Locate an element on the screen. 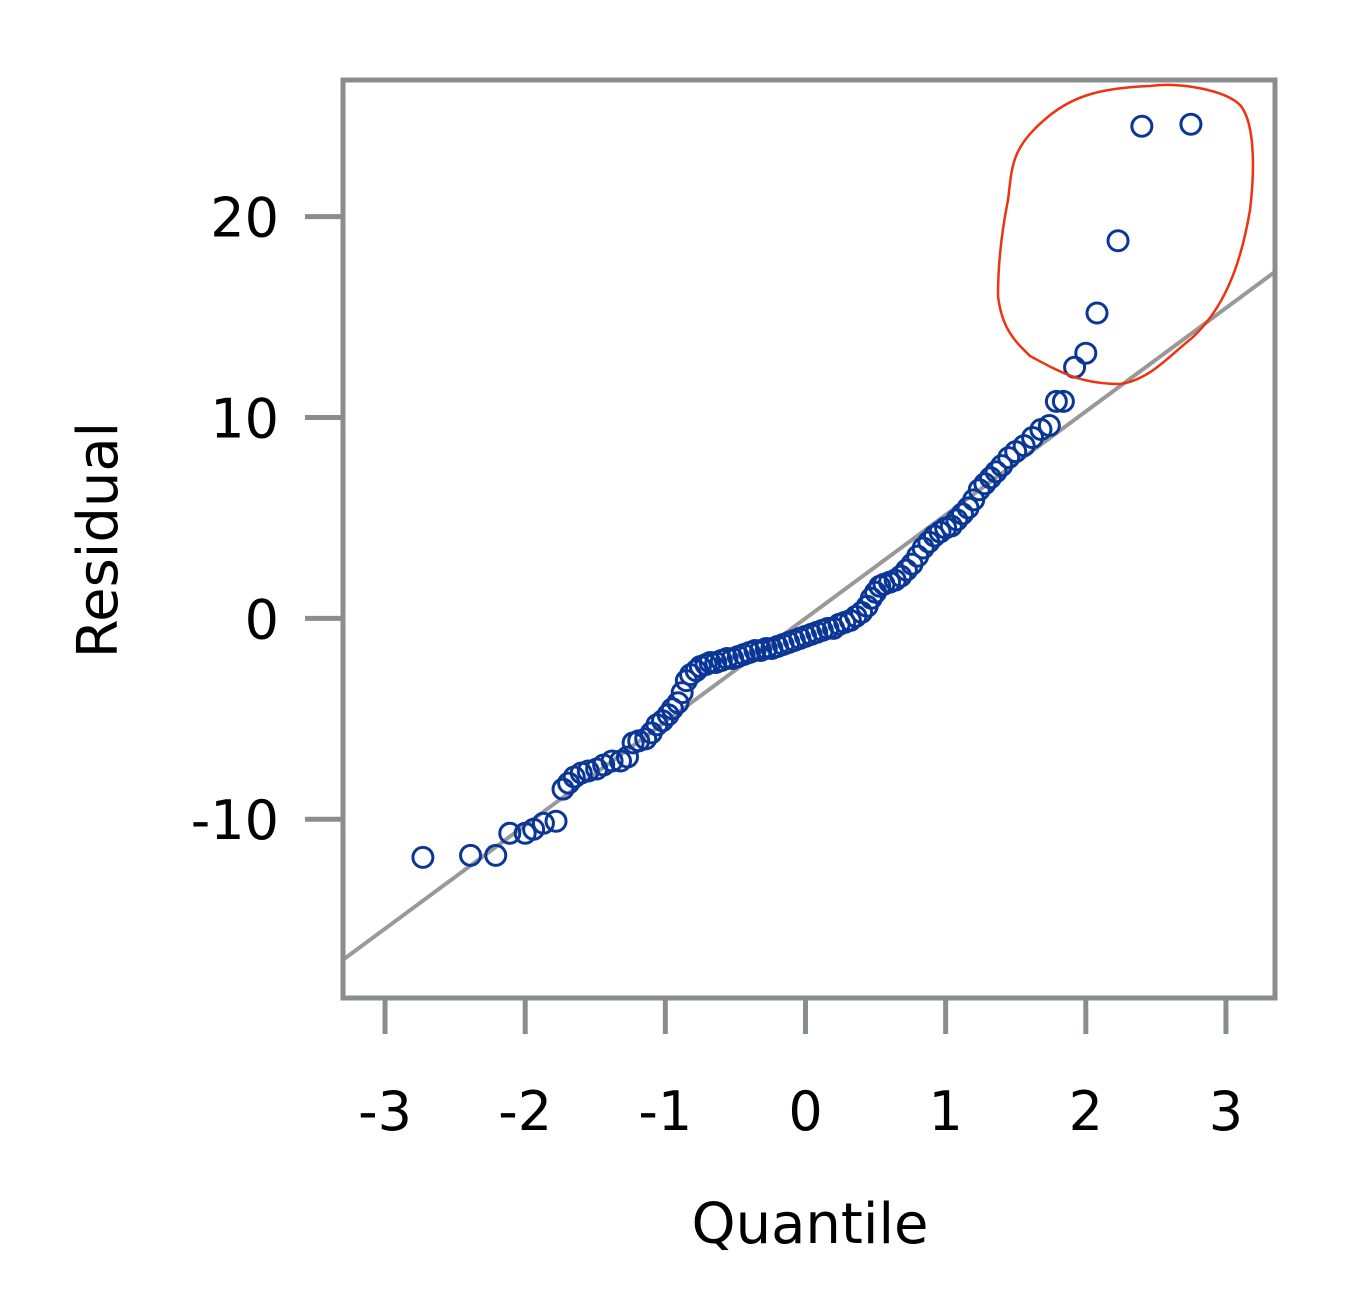 The height and width of the screenshot is (1291, 1355). x-axis-title: Quantile is located at coordinates (810, 1224).